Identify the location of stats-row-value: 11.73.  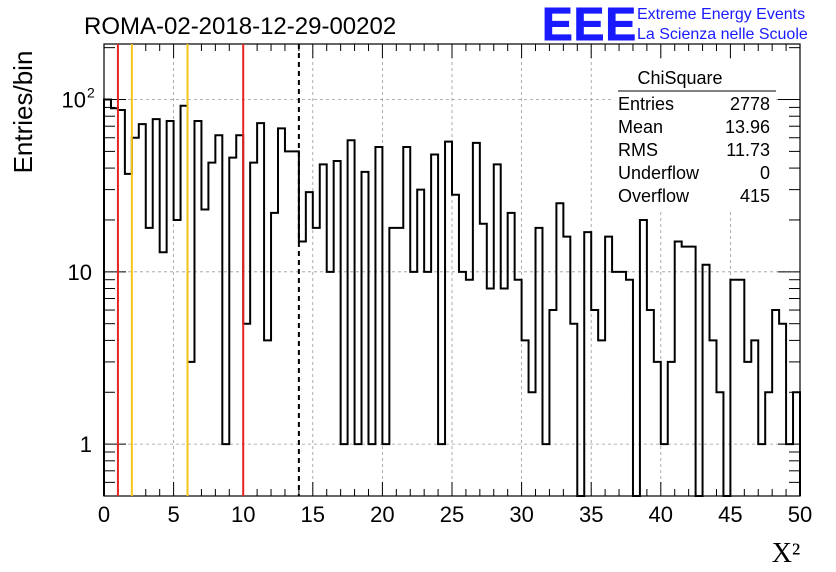
(748, 150).